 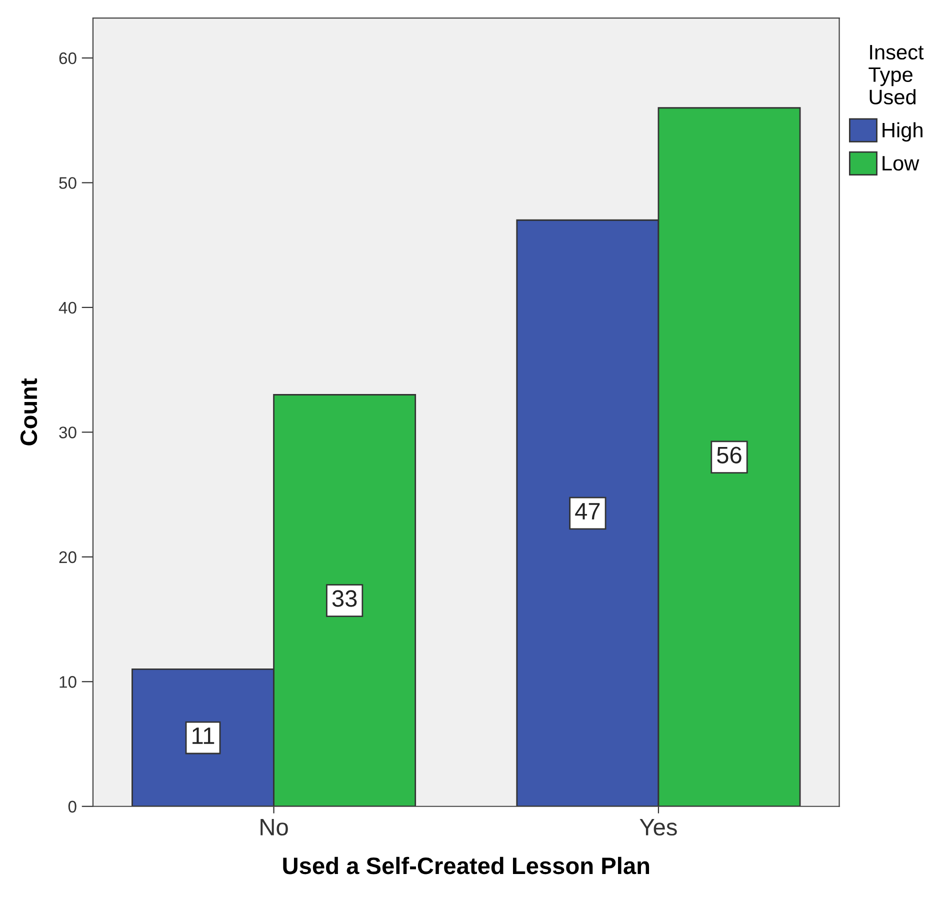 I want to click on y-tick-label: 50, so click(x=67, y=183).